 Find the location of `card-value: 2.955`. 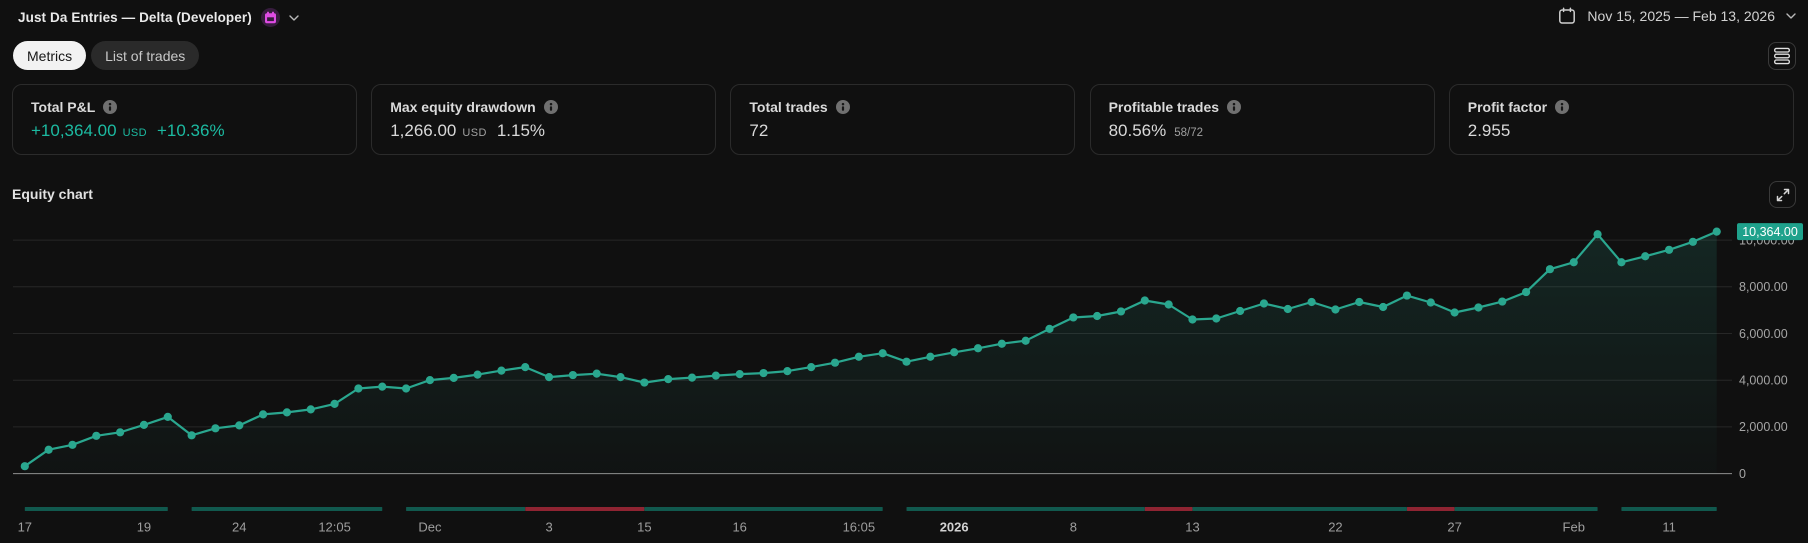

card-value: 2.955 is located at coordinates (1489, 130).